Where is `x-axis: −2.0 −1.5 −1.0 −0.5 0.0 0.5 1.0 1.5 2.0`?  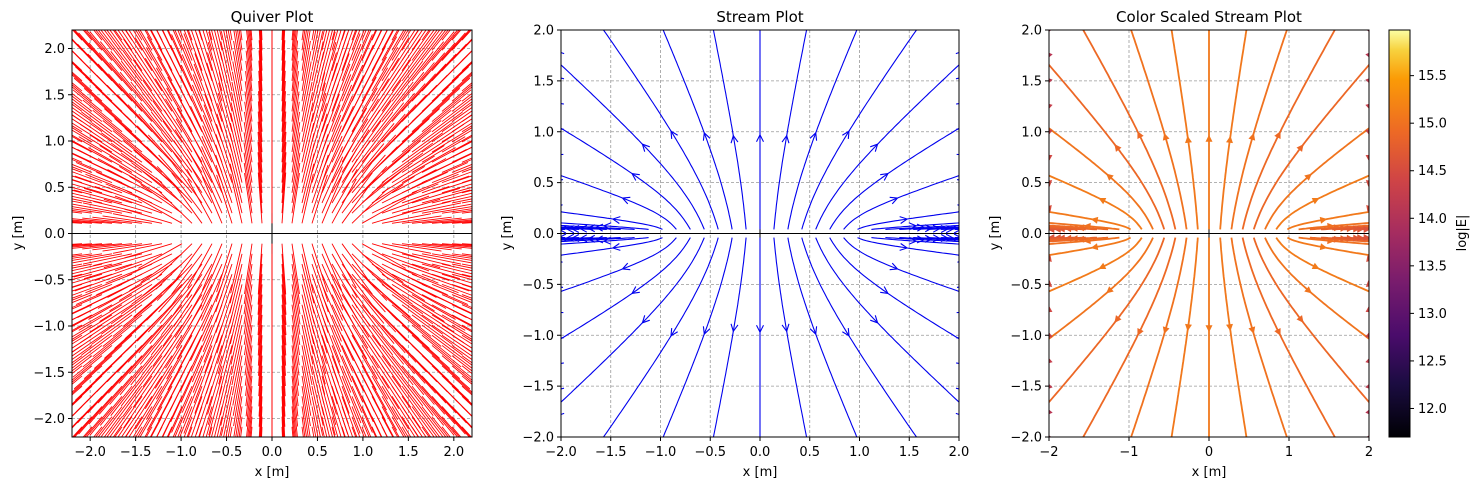
x-axis: −2.0 −1.5 −1.0 −0.5 0.0 0.5 1.0 1.5 2.0 is located at coordinates (757, 448).